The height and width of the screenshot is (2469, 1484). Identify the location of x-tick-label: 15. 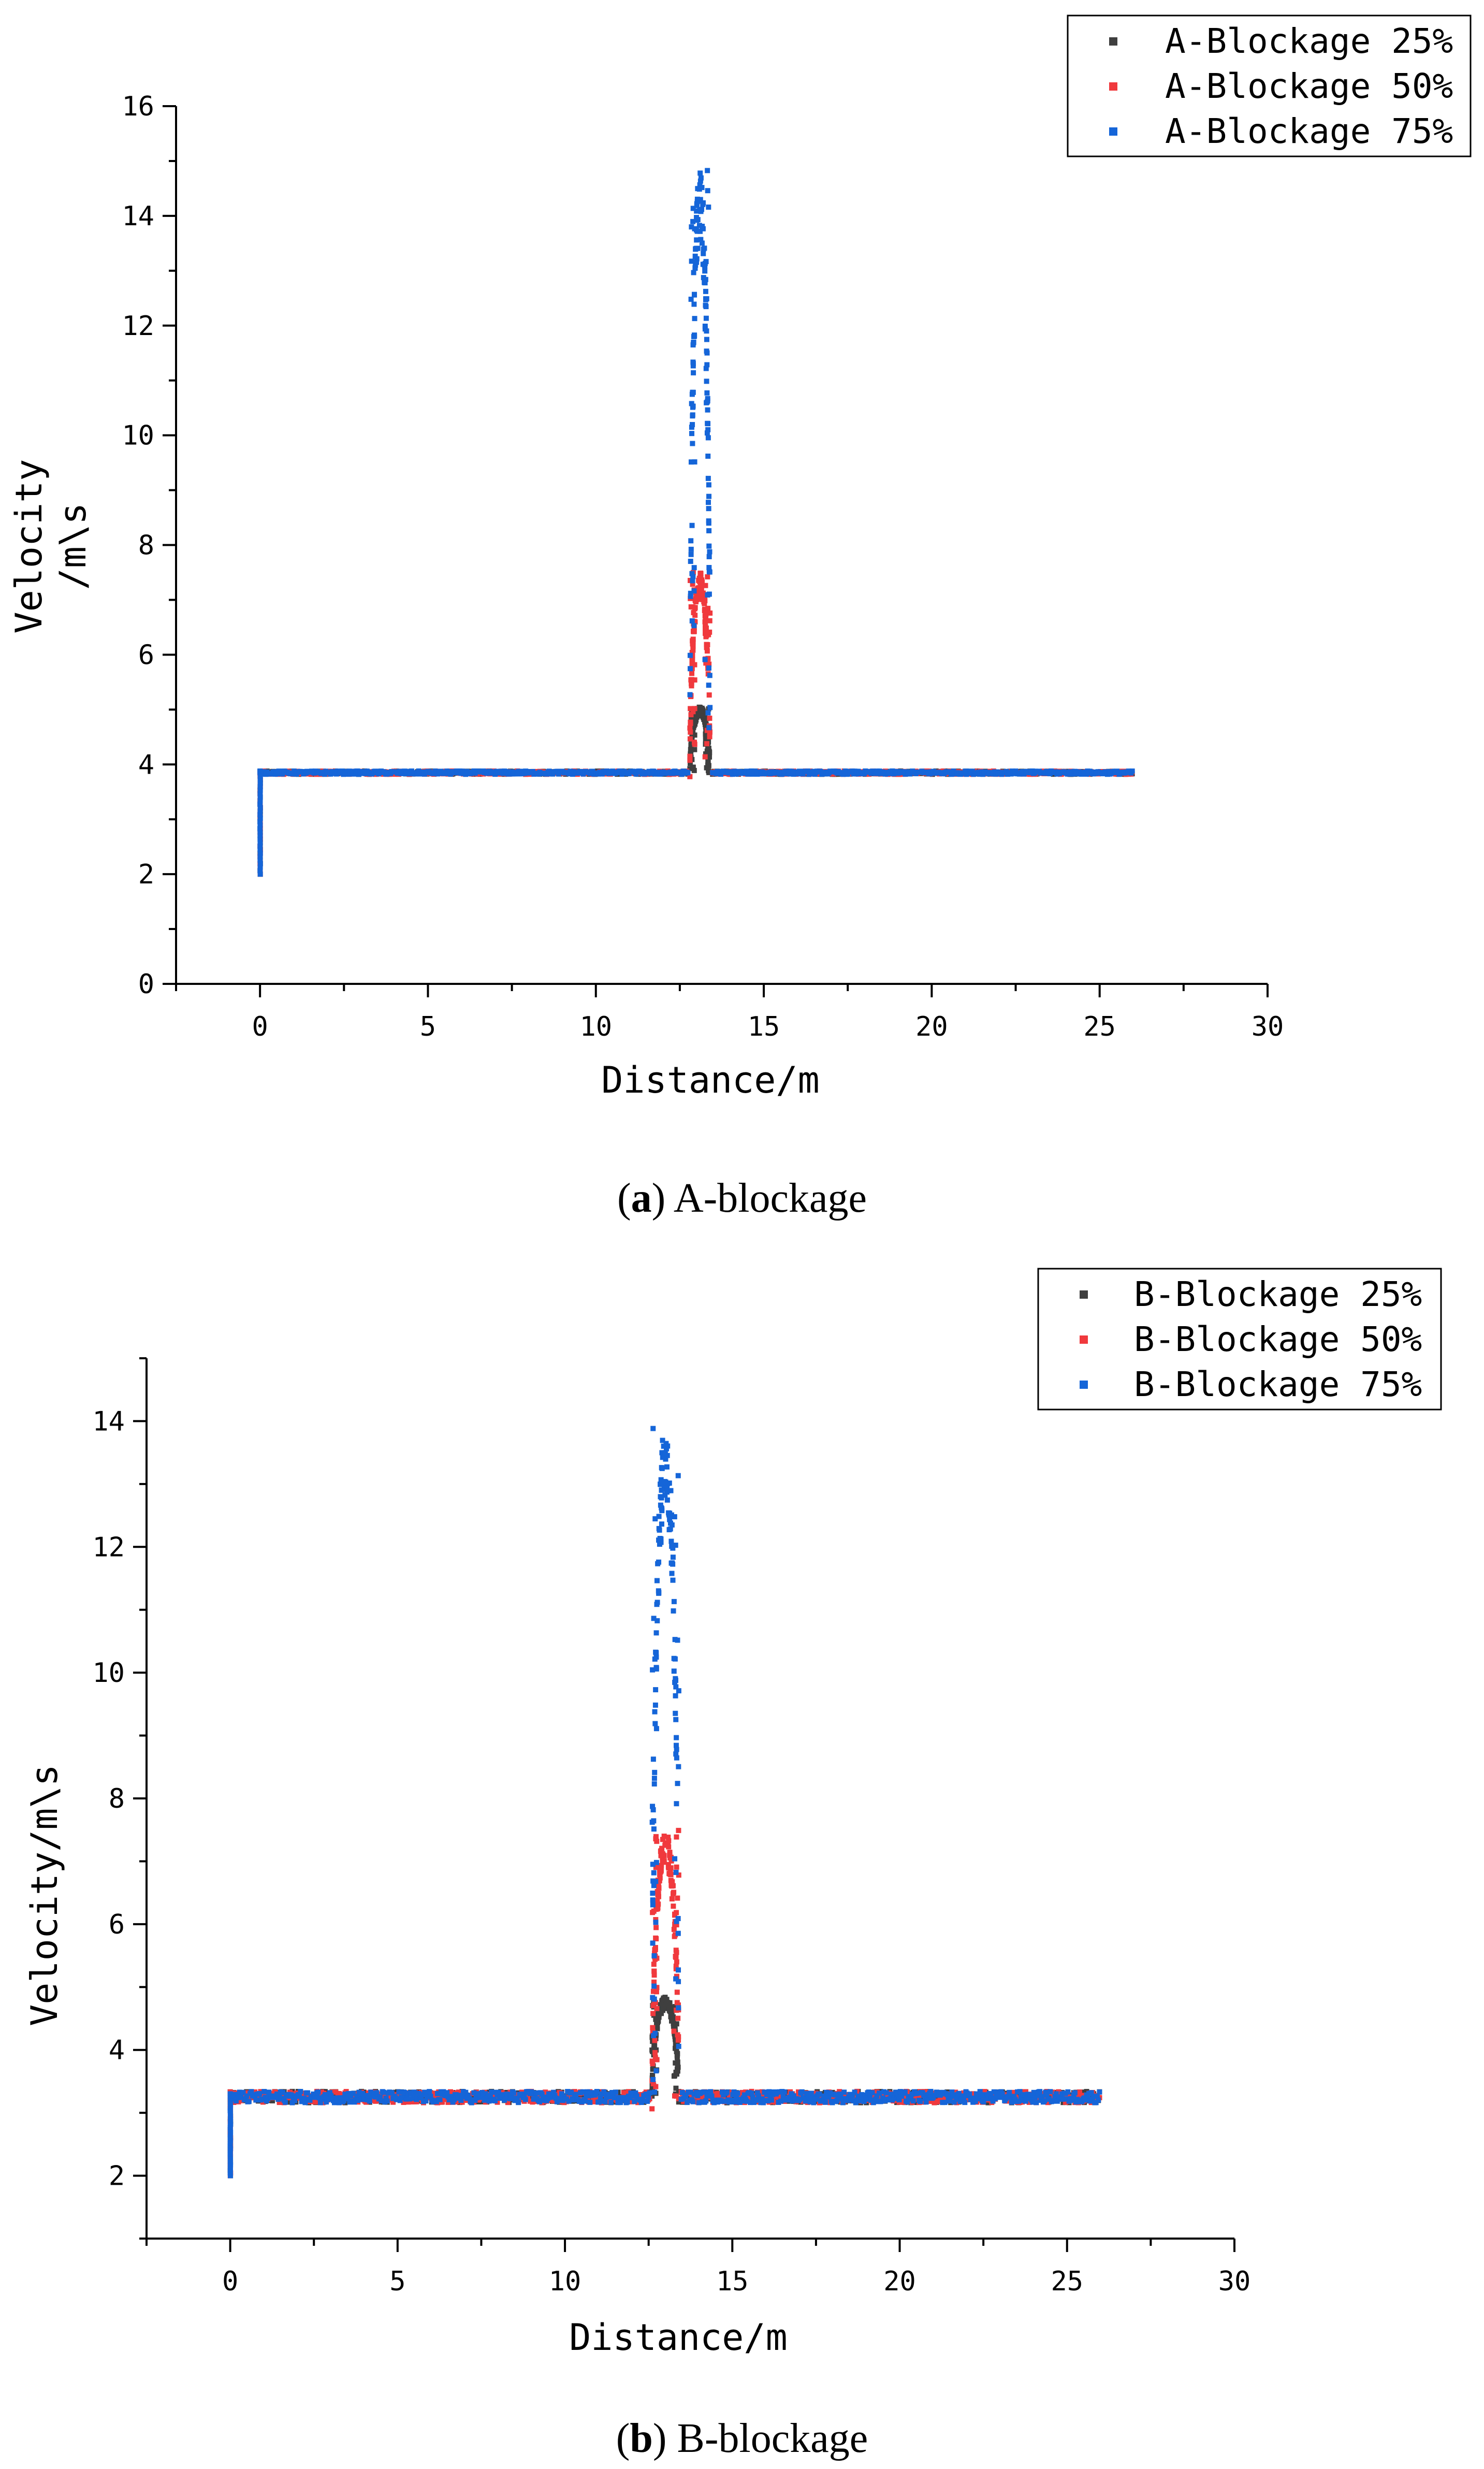
(764, 1026).